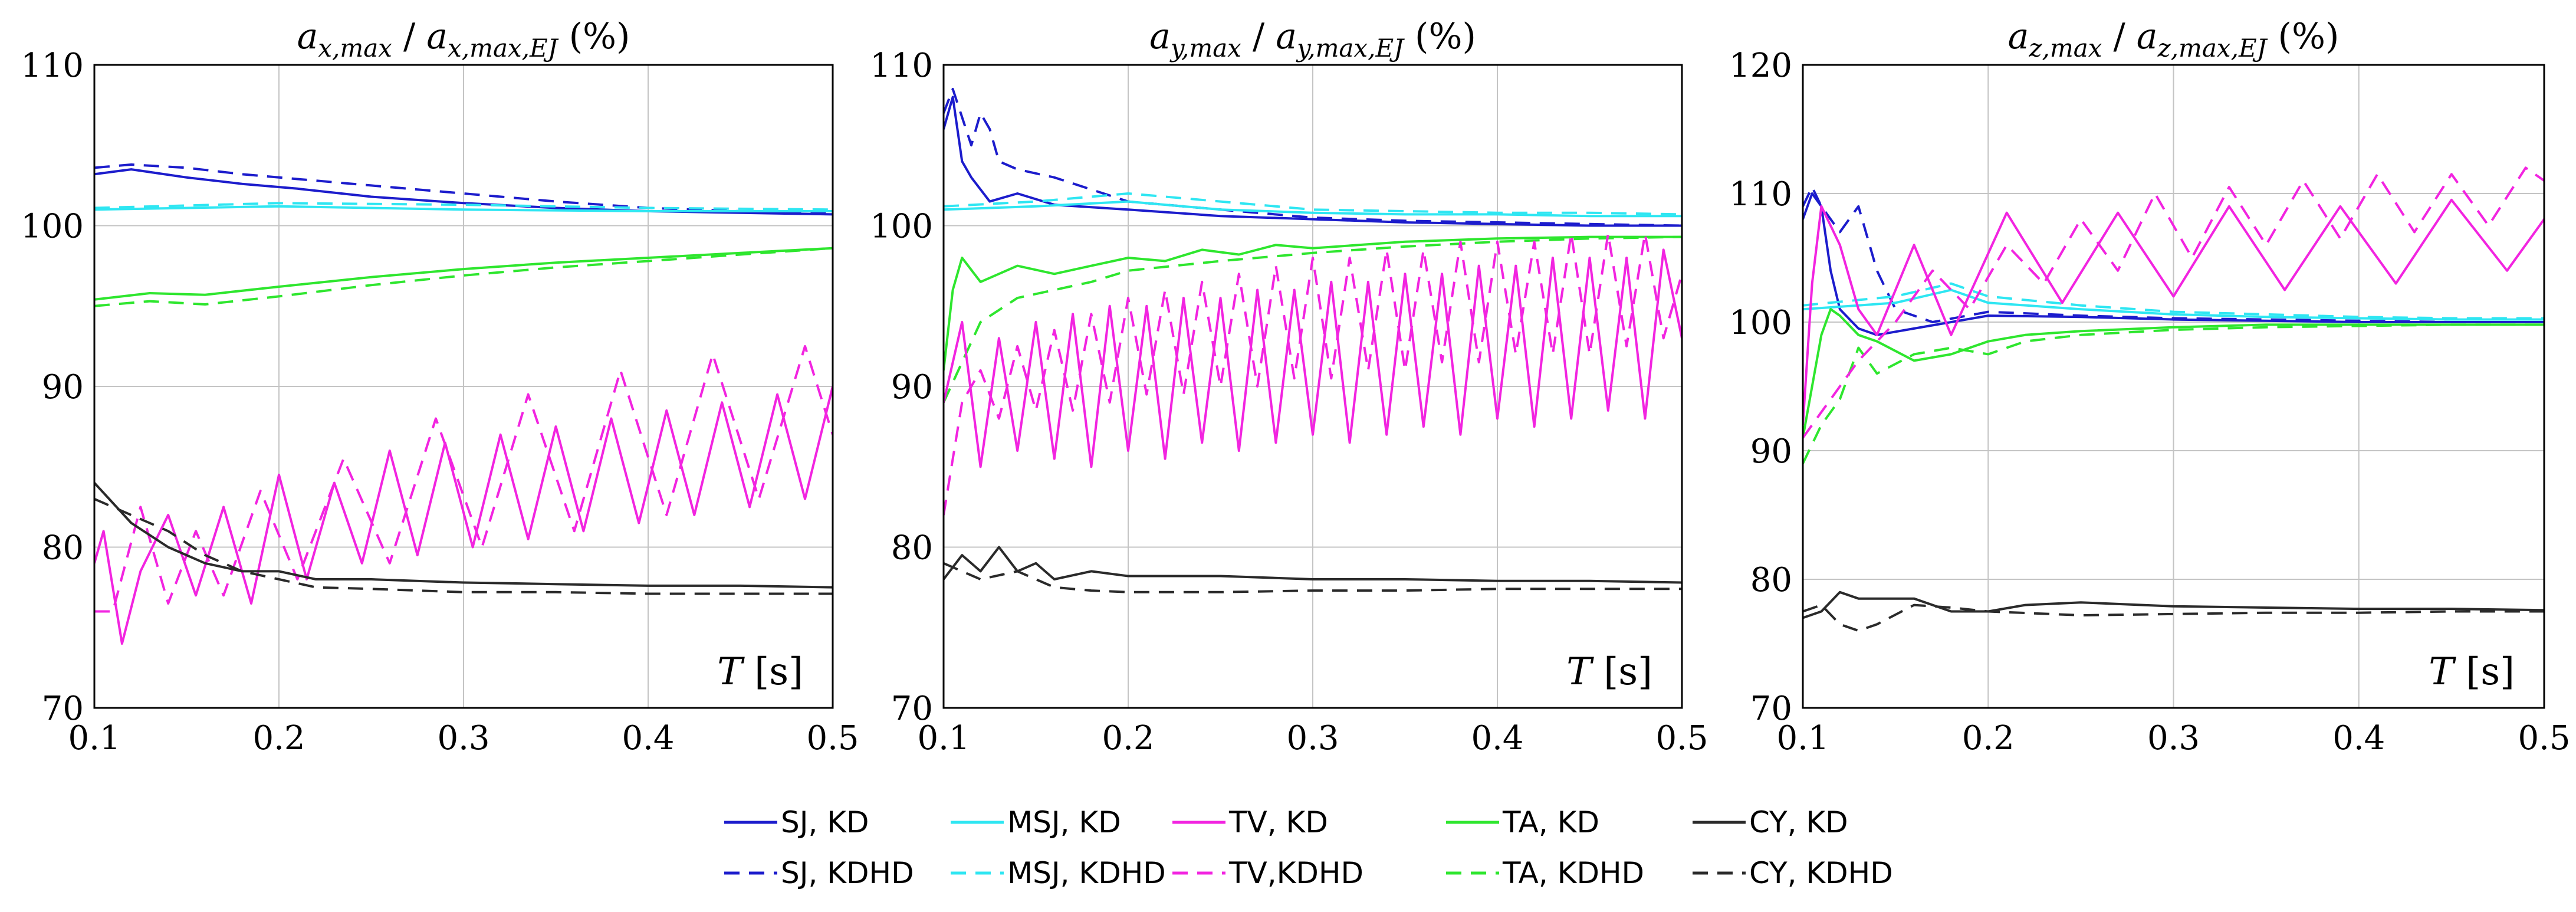  Describe the element at coordinates (2212, 48) in the screenshot. I see `title-part-s2: z,max,EJ` at that location.